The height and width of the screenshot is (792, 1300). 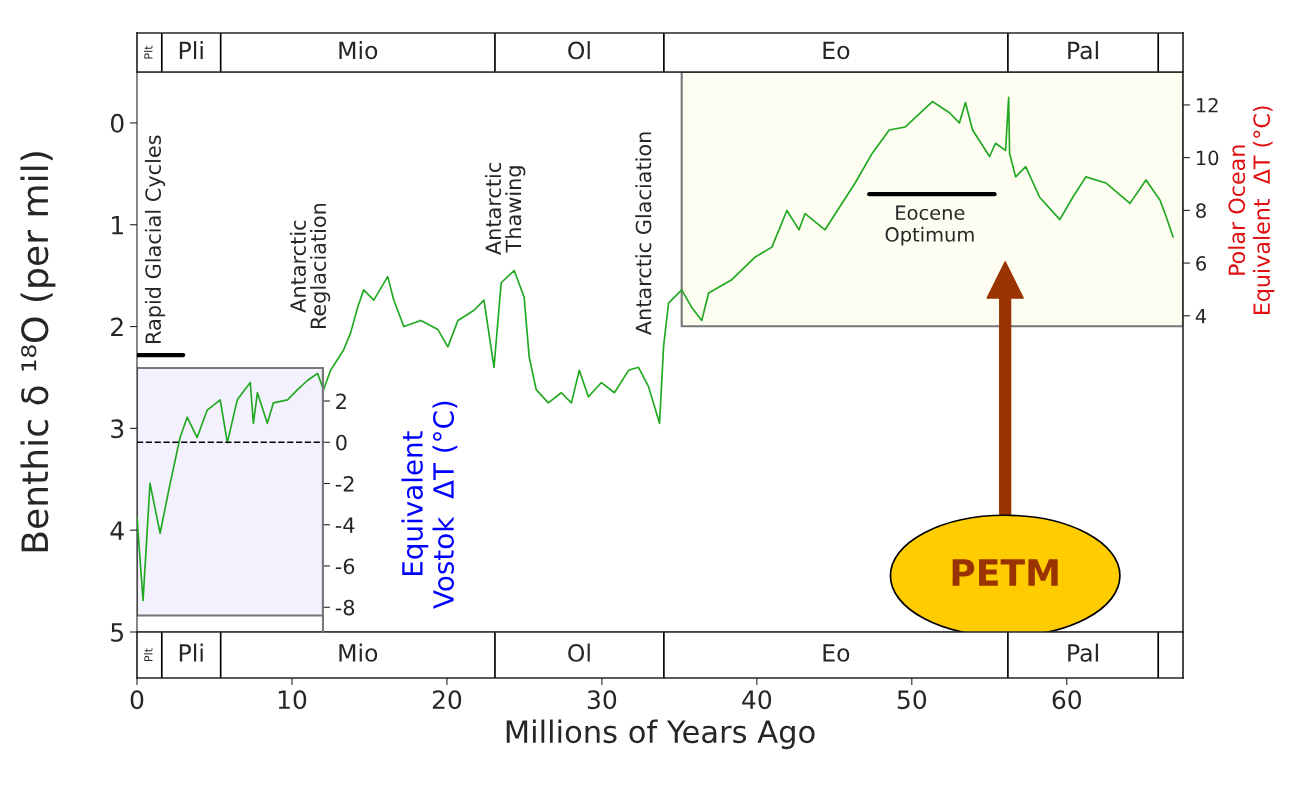 I want to click on y3-tick-label: 0, so click(x=341, y=442).